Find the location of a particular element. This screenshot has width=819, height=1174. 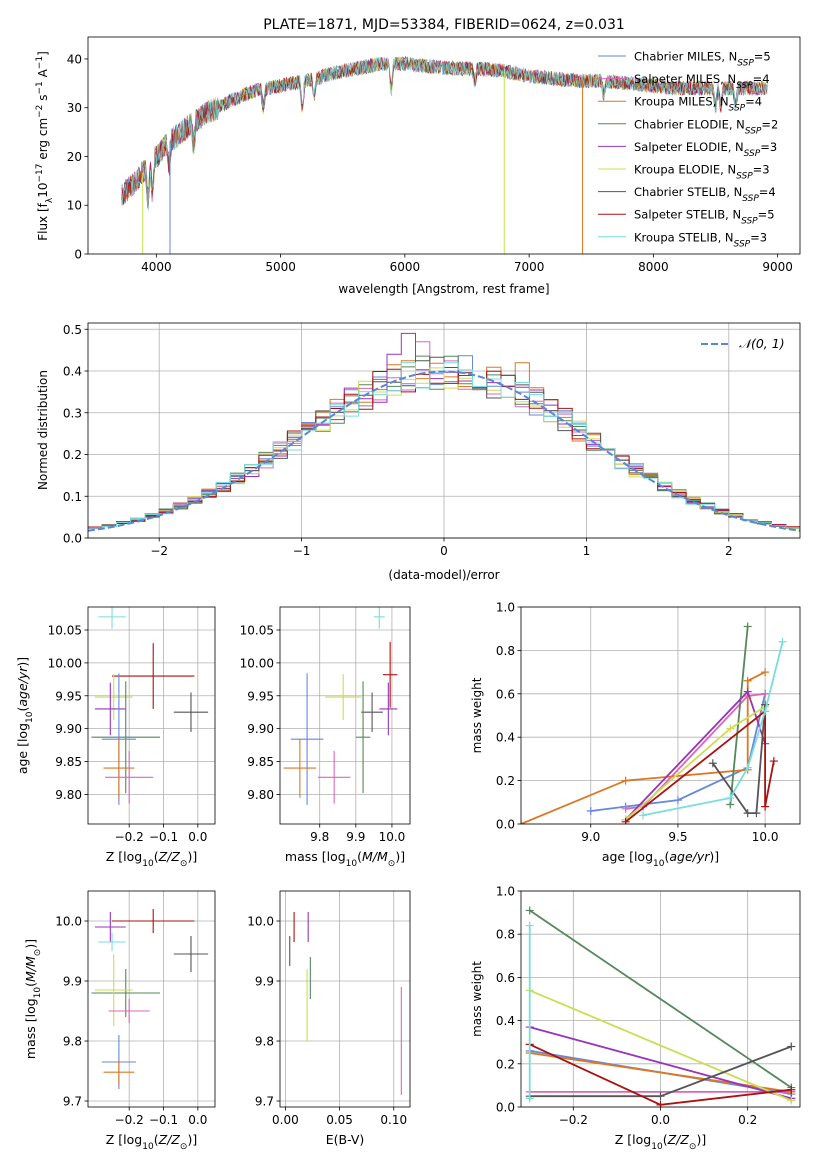

legend-label: Salpeter STELIB, NSSP=5 is located at coordinates (704, 217).